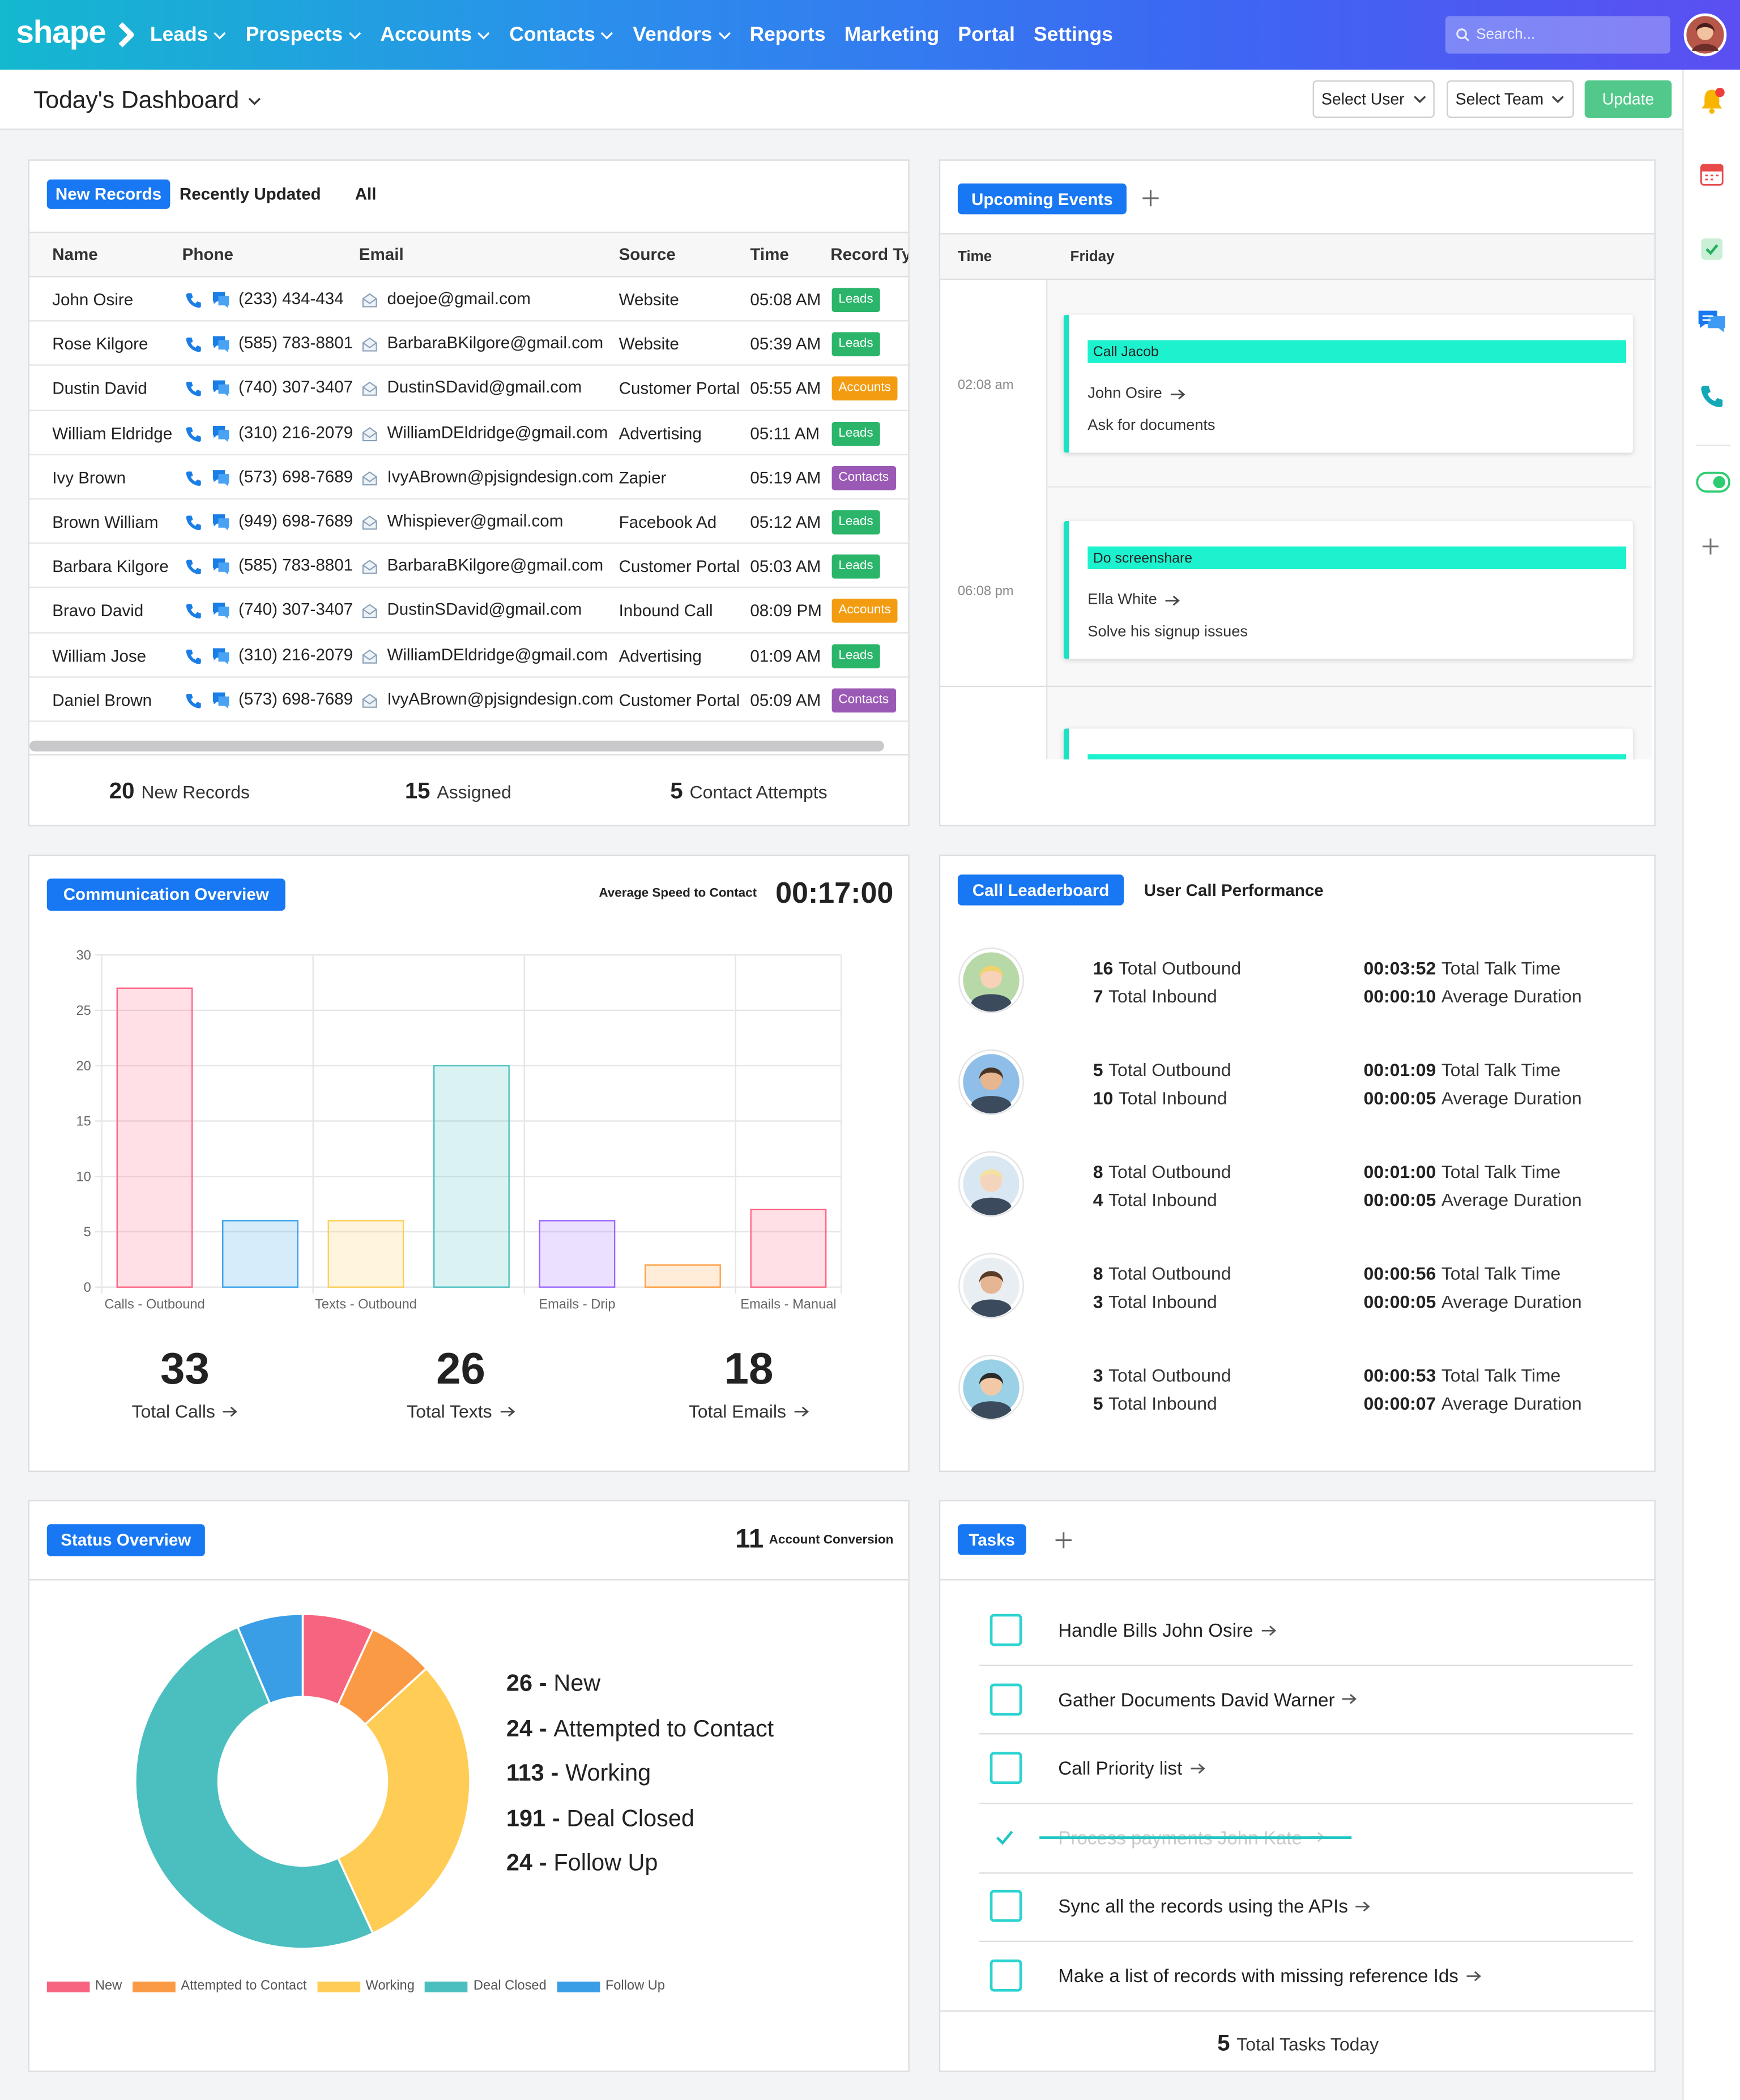 This screenshot has width=1740, height=2100. I want to click on nav-item: Prospects, so click(304, 34).